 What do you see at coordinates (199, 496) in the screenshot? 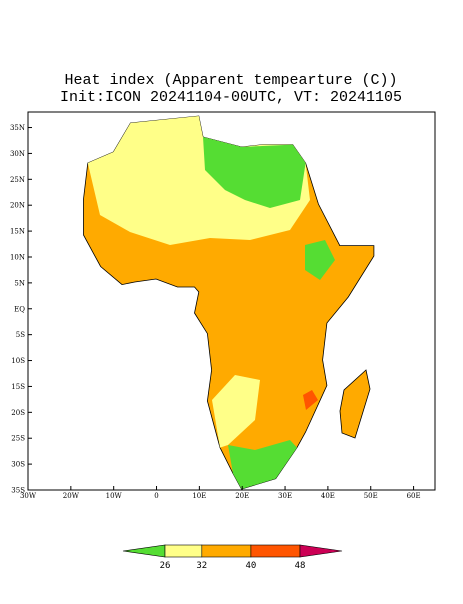
I see `x-tick-label: 10E` at bounding box center [199, 496].